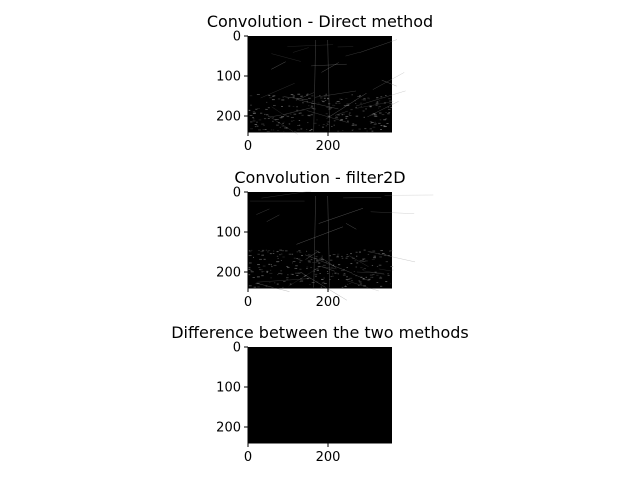  I want to click on subplot-title: Difference between the two methods, so click(320, 332).